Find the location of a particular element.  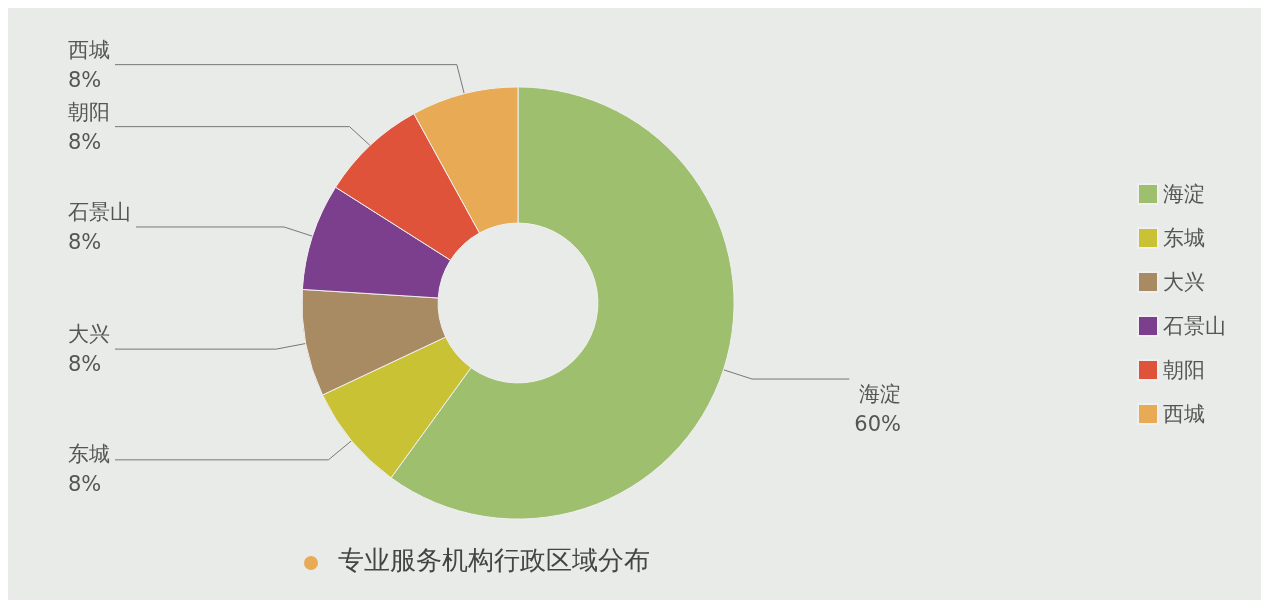

slice-label: 石景山 is located at coordinates (99, 211).